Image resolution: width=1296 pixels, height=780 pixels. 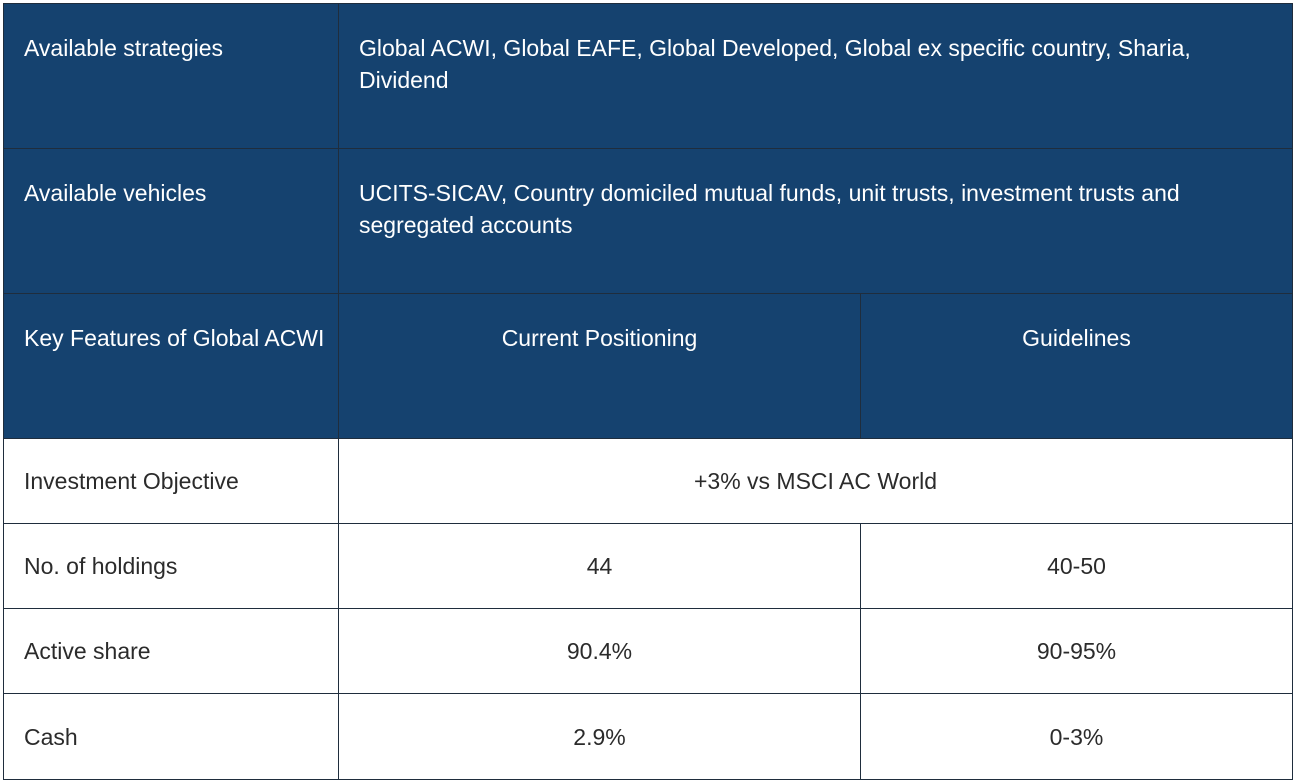 What do you see at coordinates (171, 736) in the screenshot?
I see `row-label: Cash` at bounding box center [171, 736].